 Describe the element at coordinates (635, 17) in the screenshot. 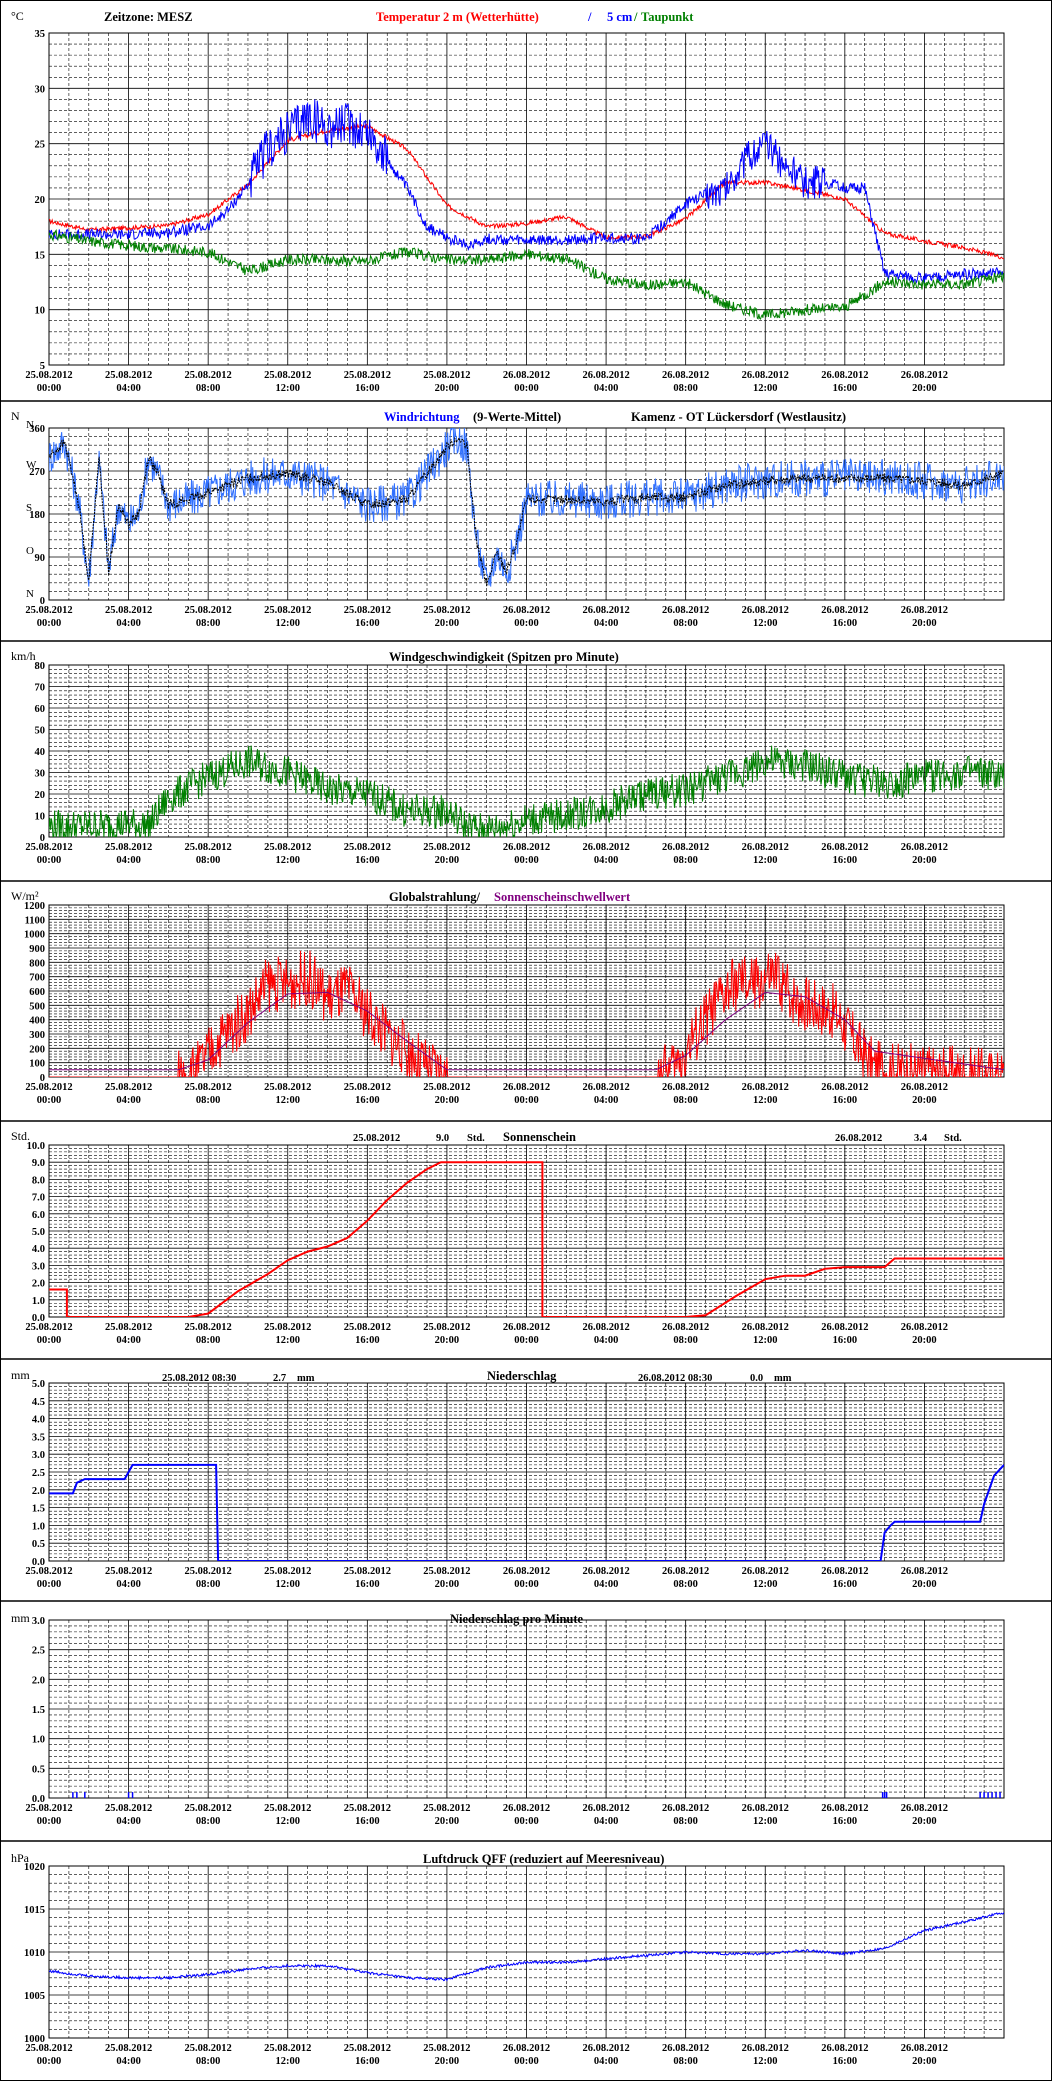

I see `chart-title: /` at that location.